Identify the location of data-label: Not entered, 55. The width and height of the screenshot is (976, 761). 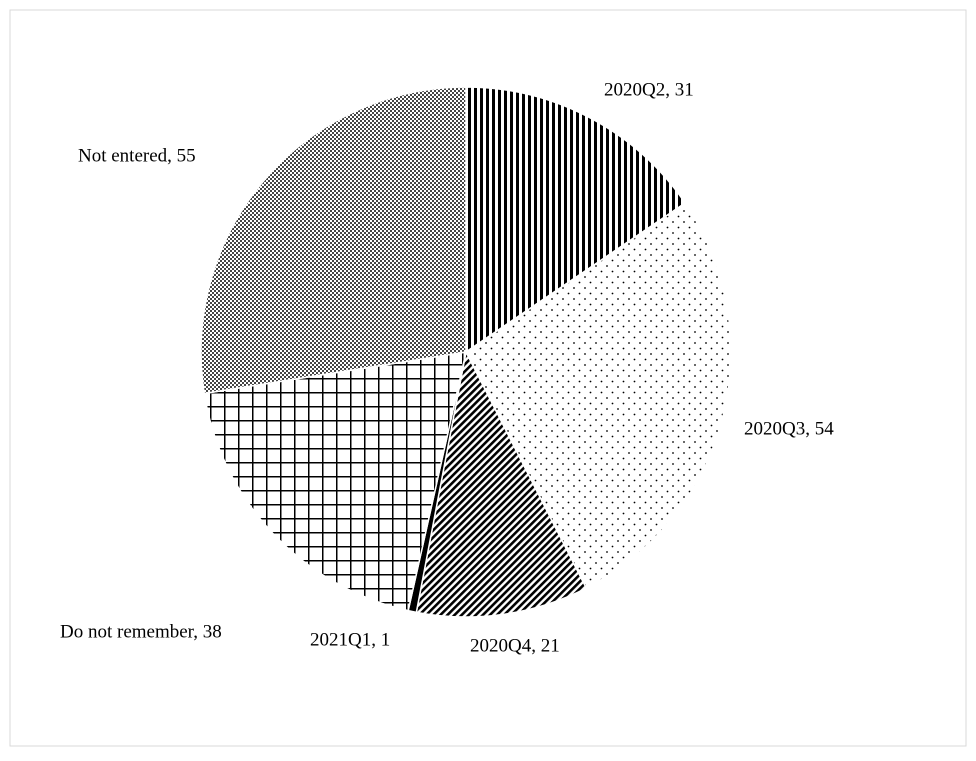
(137, 155).